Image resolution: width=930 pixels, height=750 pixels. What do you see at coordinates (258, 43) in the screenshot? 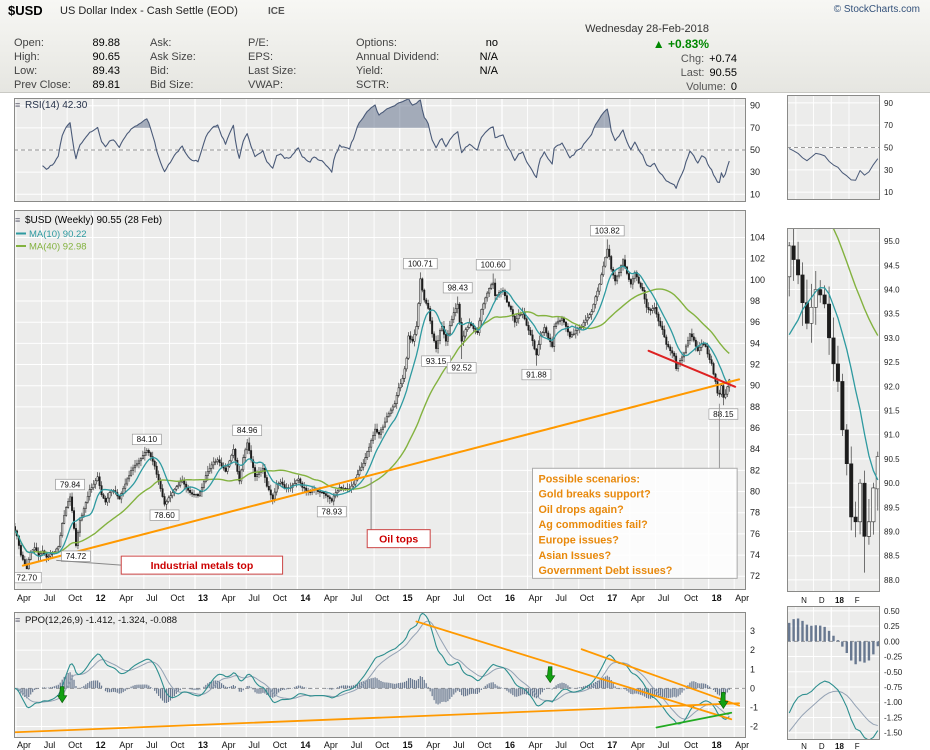
I see `quote-label: P/E:` at bounding box center [258, 43].